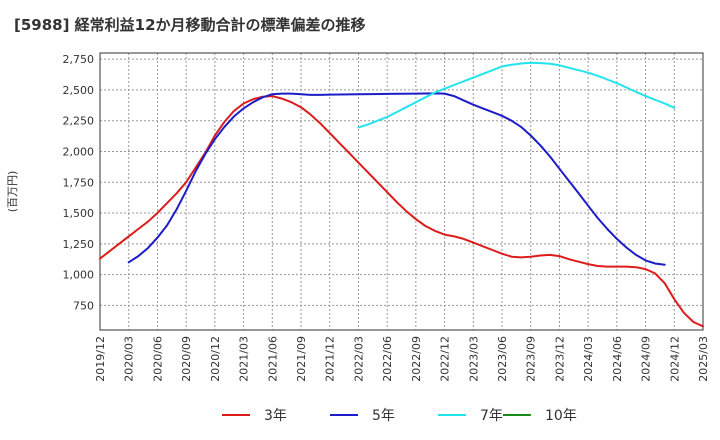  Describe the element at coordinates (416, 359) in the screenshot. I see `x-tick-label: 2022/09` at that location.